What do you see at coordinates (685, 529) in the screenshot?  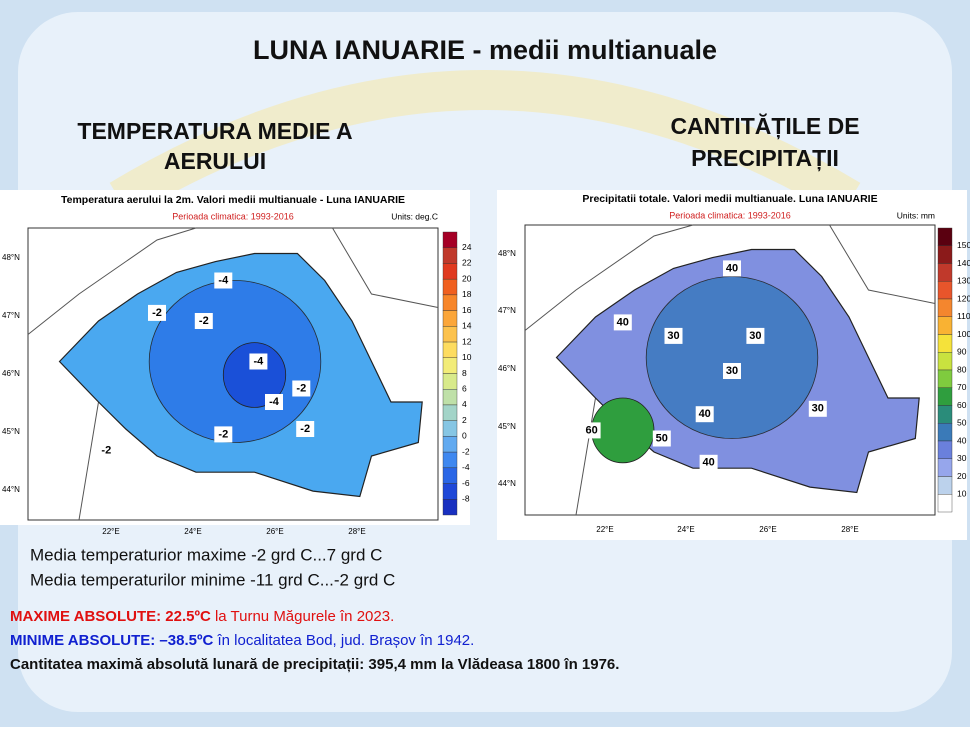 I see `lon-label: 24°E` at bounding box center [685, 529].